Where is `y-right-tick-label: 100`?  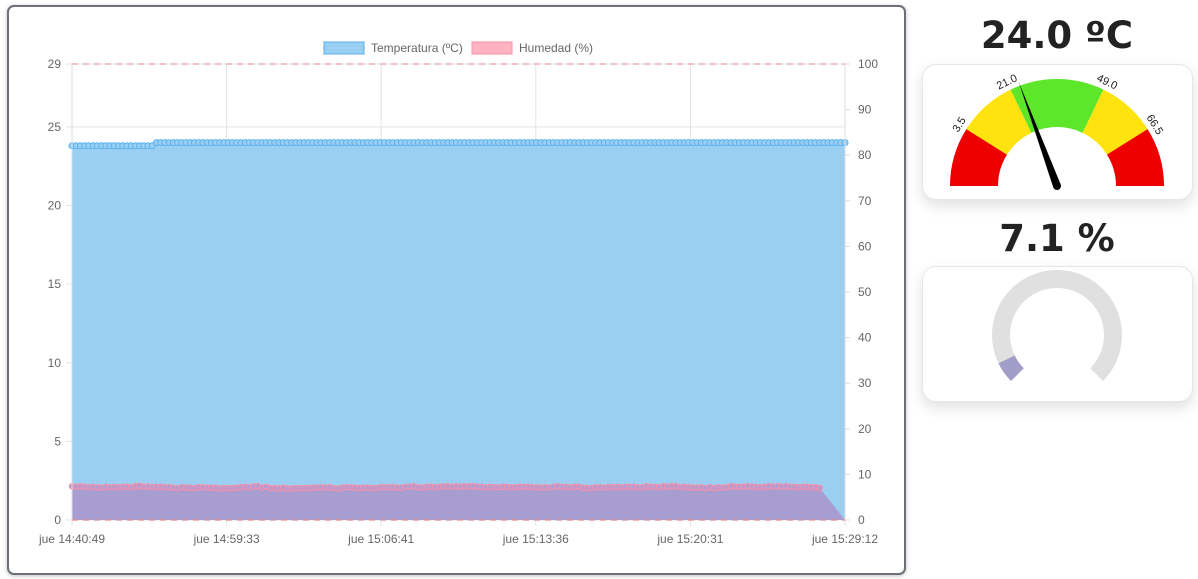 y-right-tick-label: 100 is located at coordinates (868, 64).